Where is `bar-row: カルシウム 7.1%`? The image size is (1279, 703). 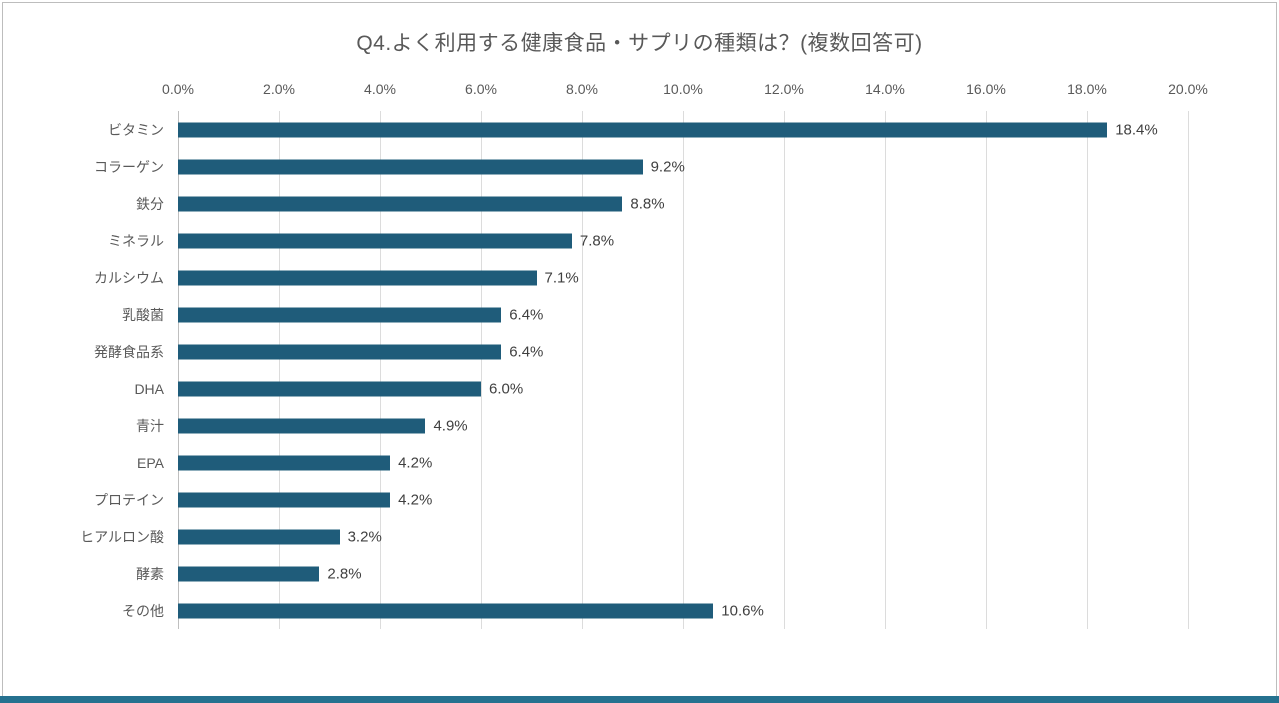
bar-row: カルシウム 7.1% is located at coordinates (641, 277).